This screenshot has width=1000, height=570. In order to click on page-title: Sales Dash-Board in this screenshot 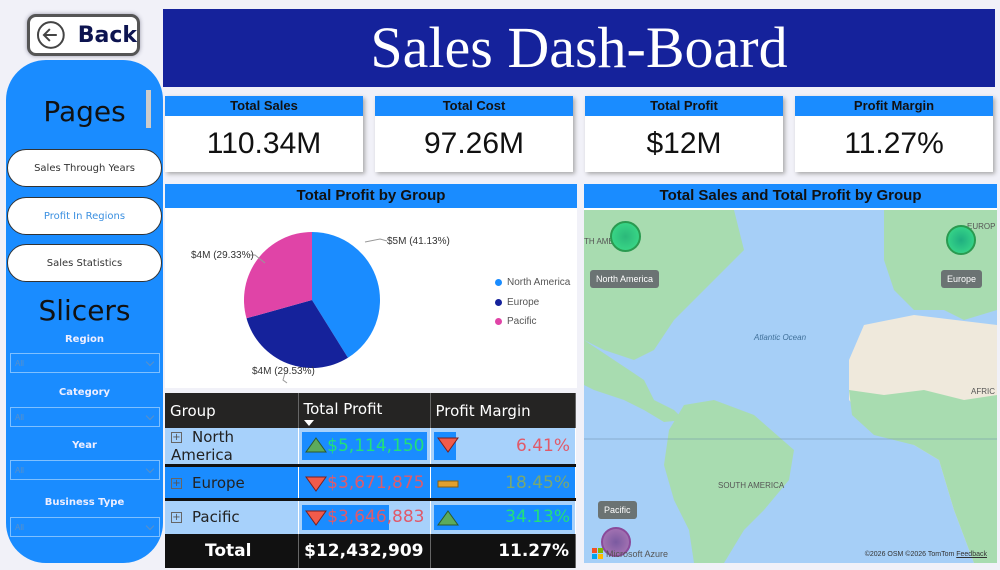, I will do `click(579, 48)`.